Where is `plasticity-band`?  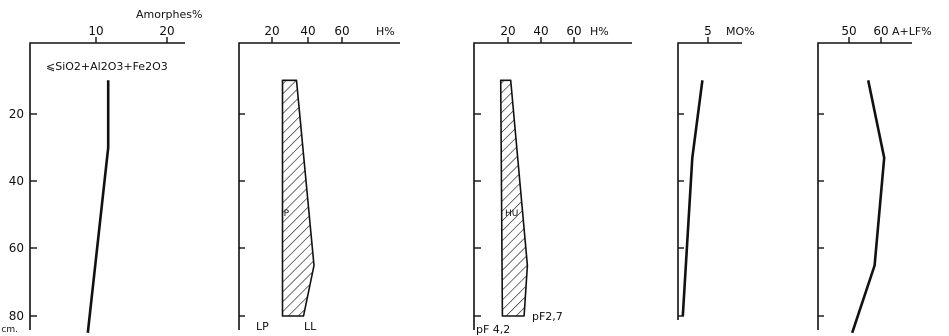 plasticity-band is located at coordinates (298, 198).